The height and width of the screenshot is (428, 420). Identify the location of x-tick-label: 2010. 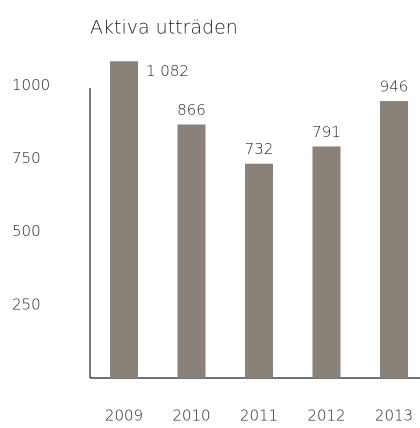
(191, 416).